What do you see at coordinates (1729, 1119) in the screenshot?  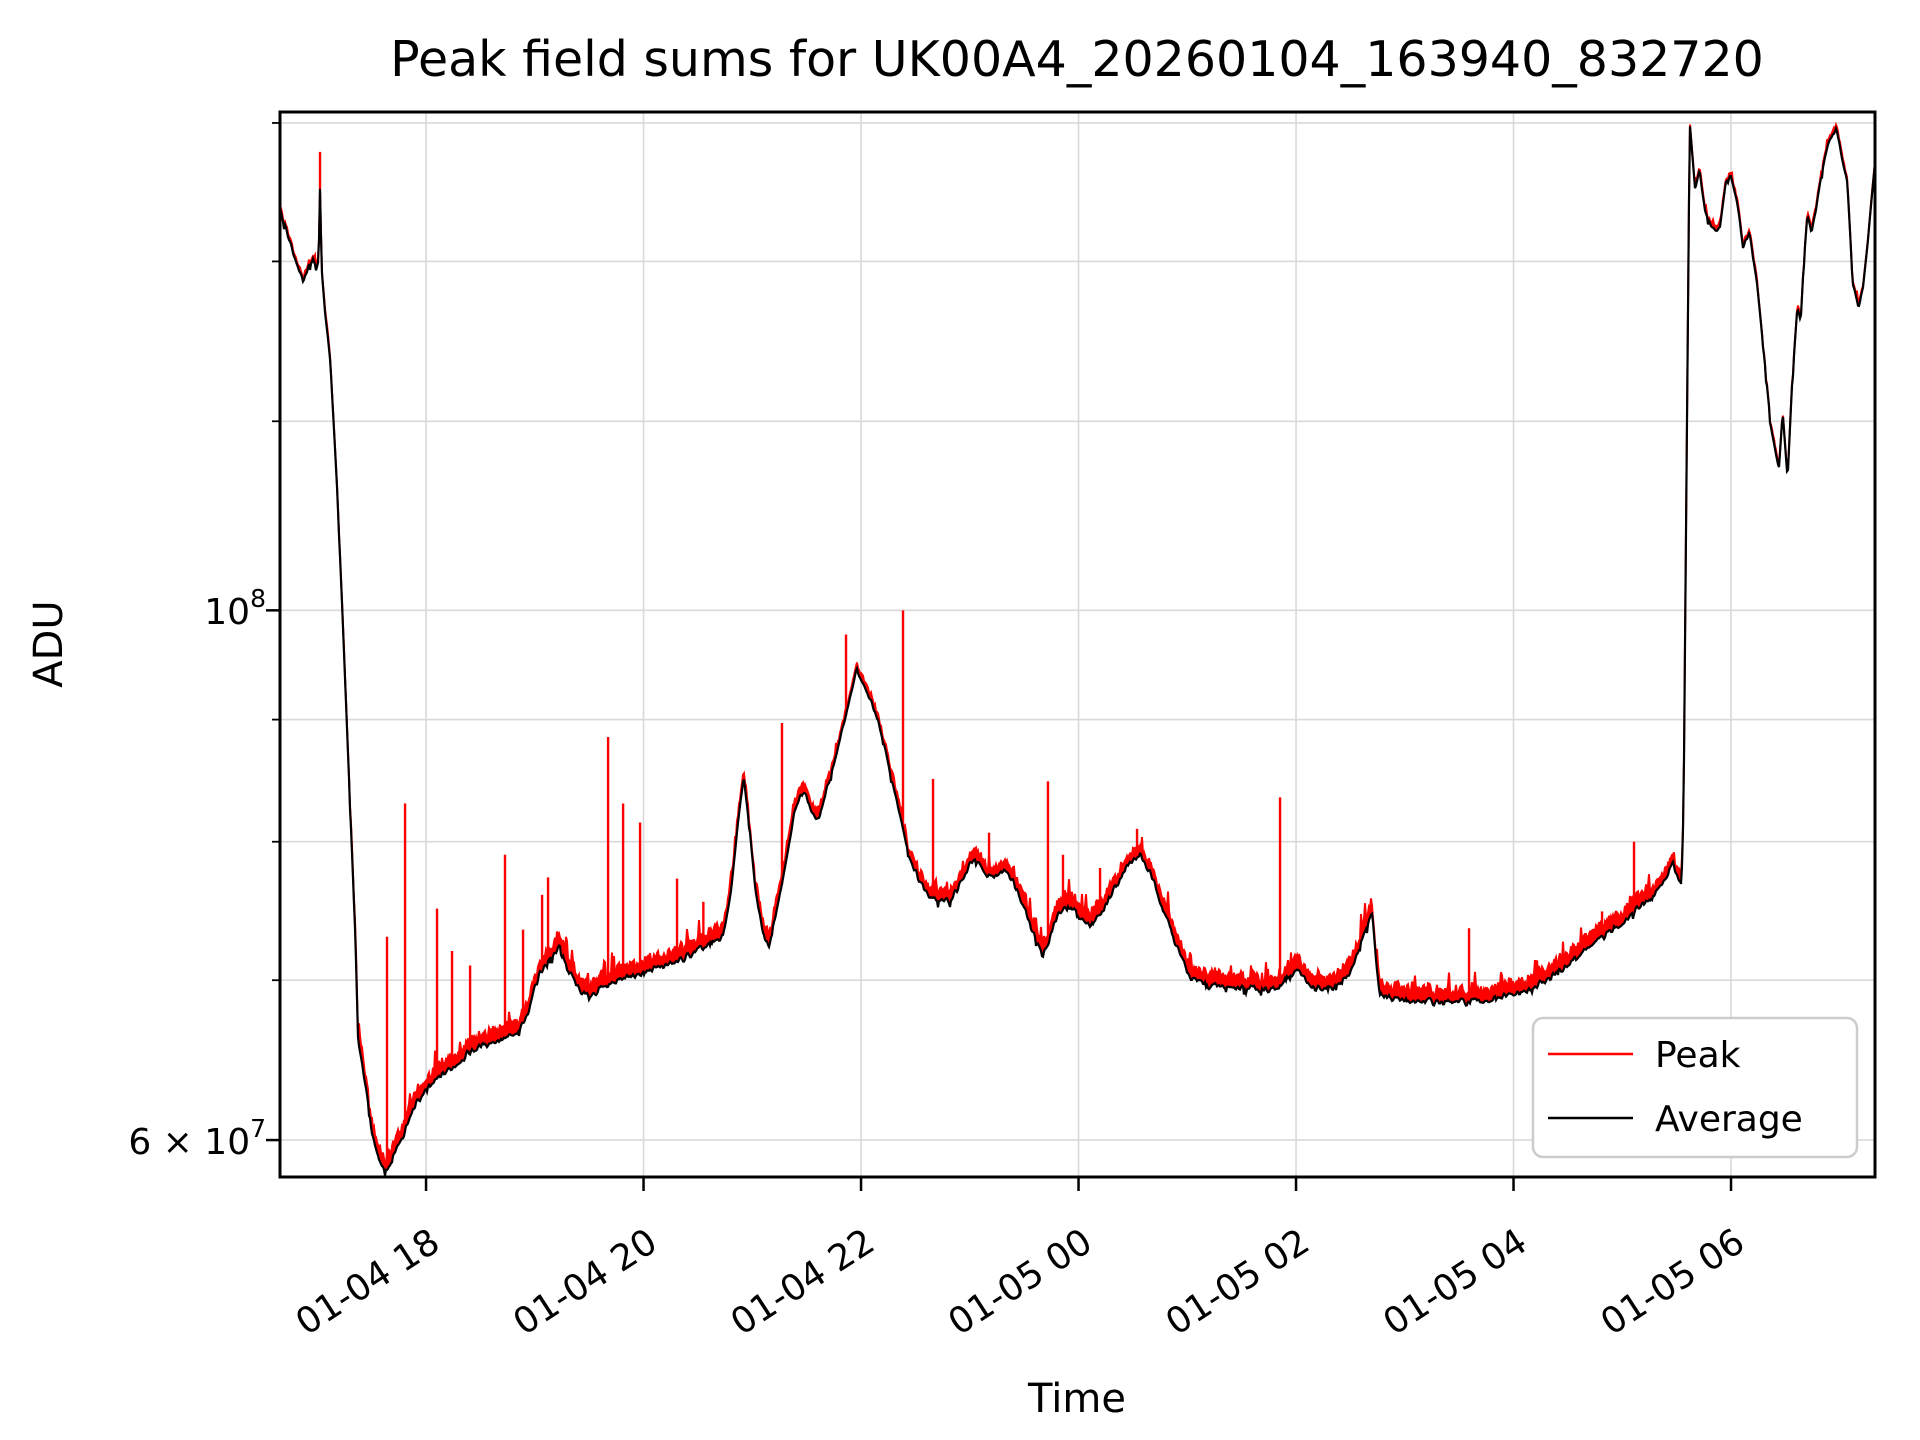 I see `legend-label-average: Average` at bounding box center [1729, 1119].